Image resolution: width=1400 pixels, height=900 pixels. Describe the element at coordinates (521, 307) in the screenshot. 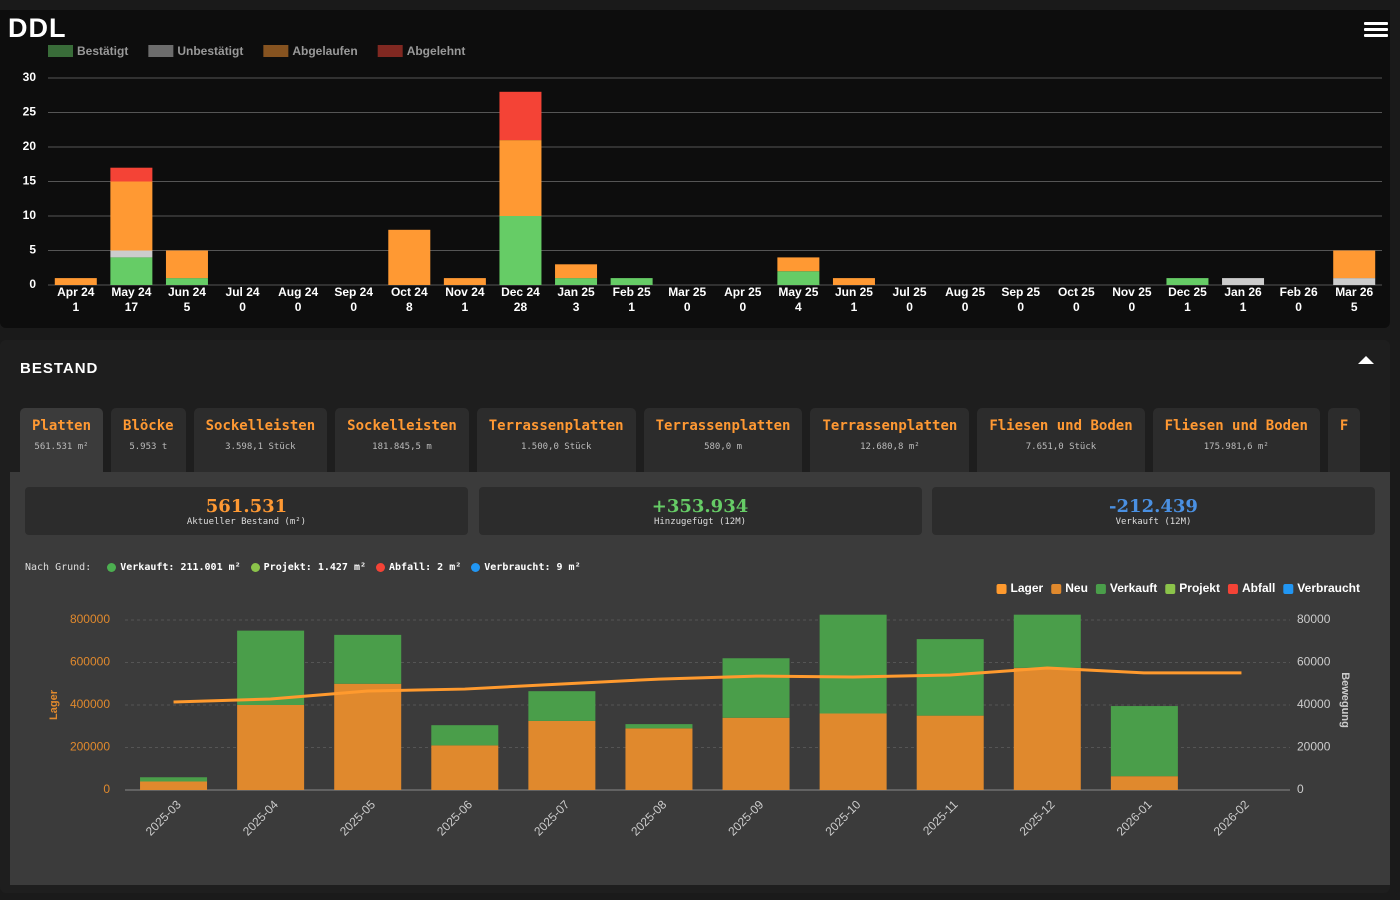

I see `total-label: 28` at that location.